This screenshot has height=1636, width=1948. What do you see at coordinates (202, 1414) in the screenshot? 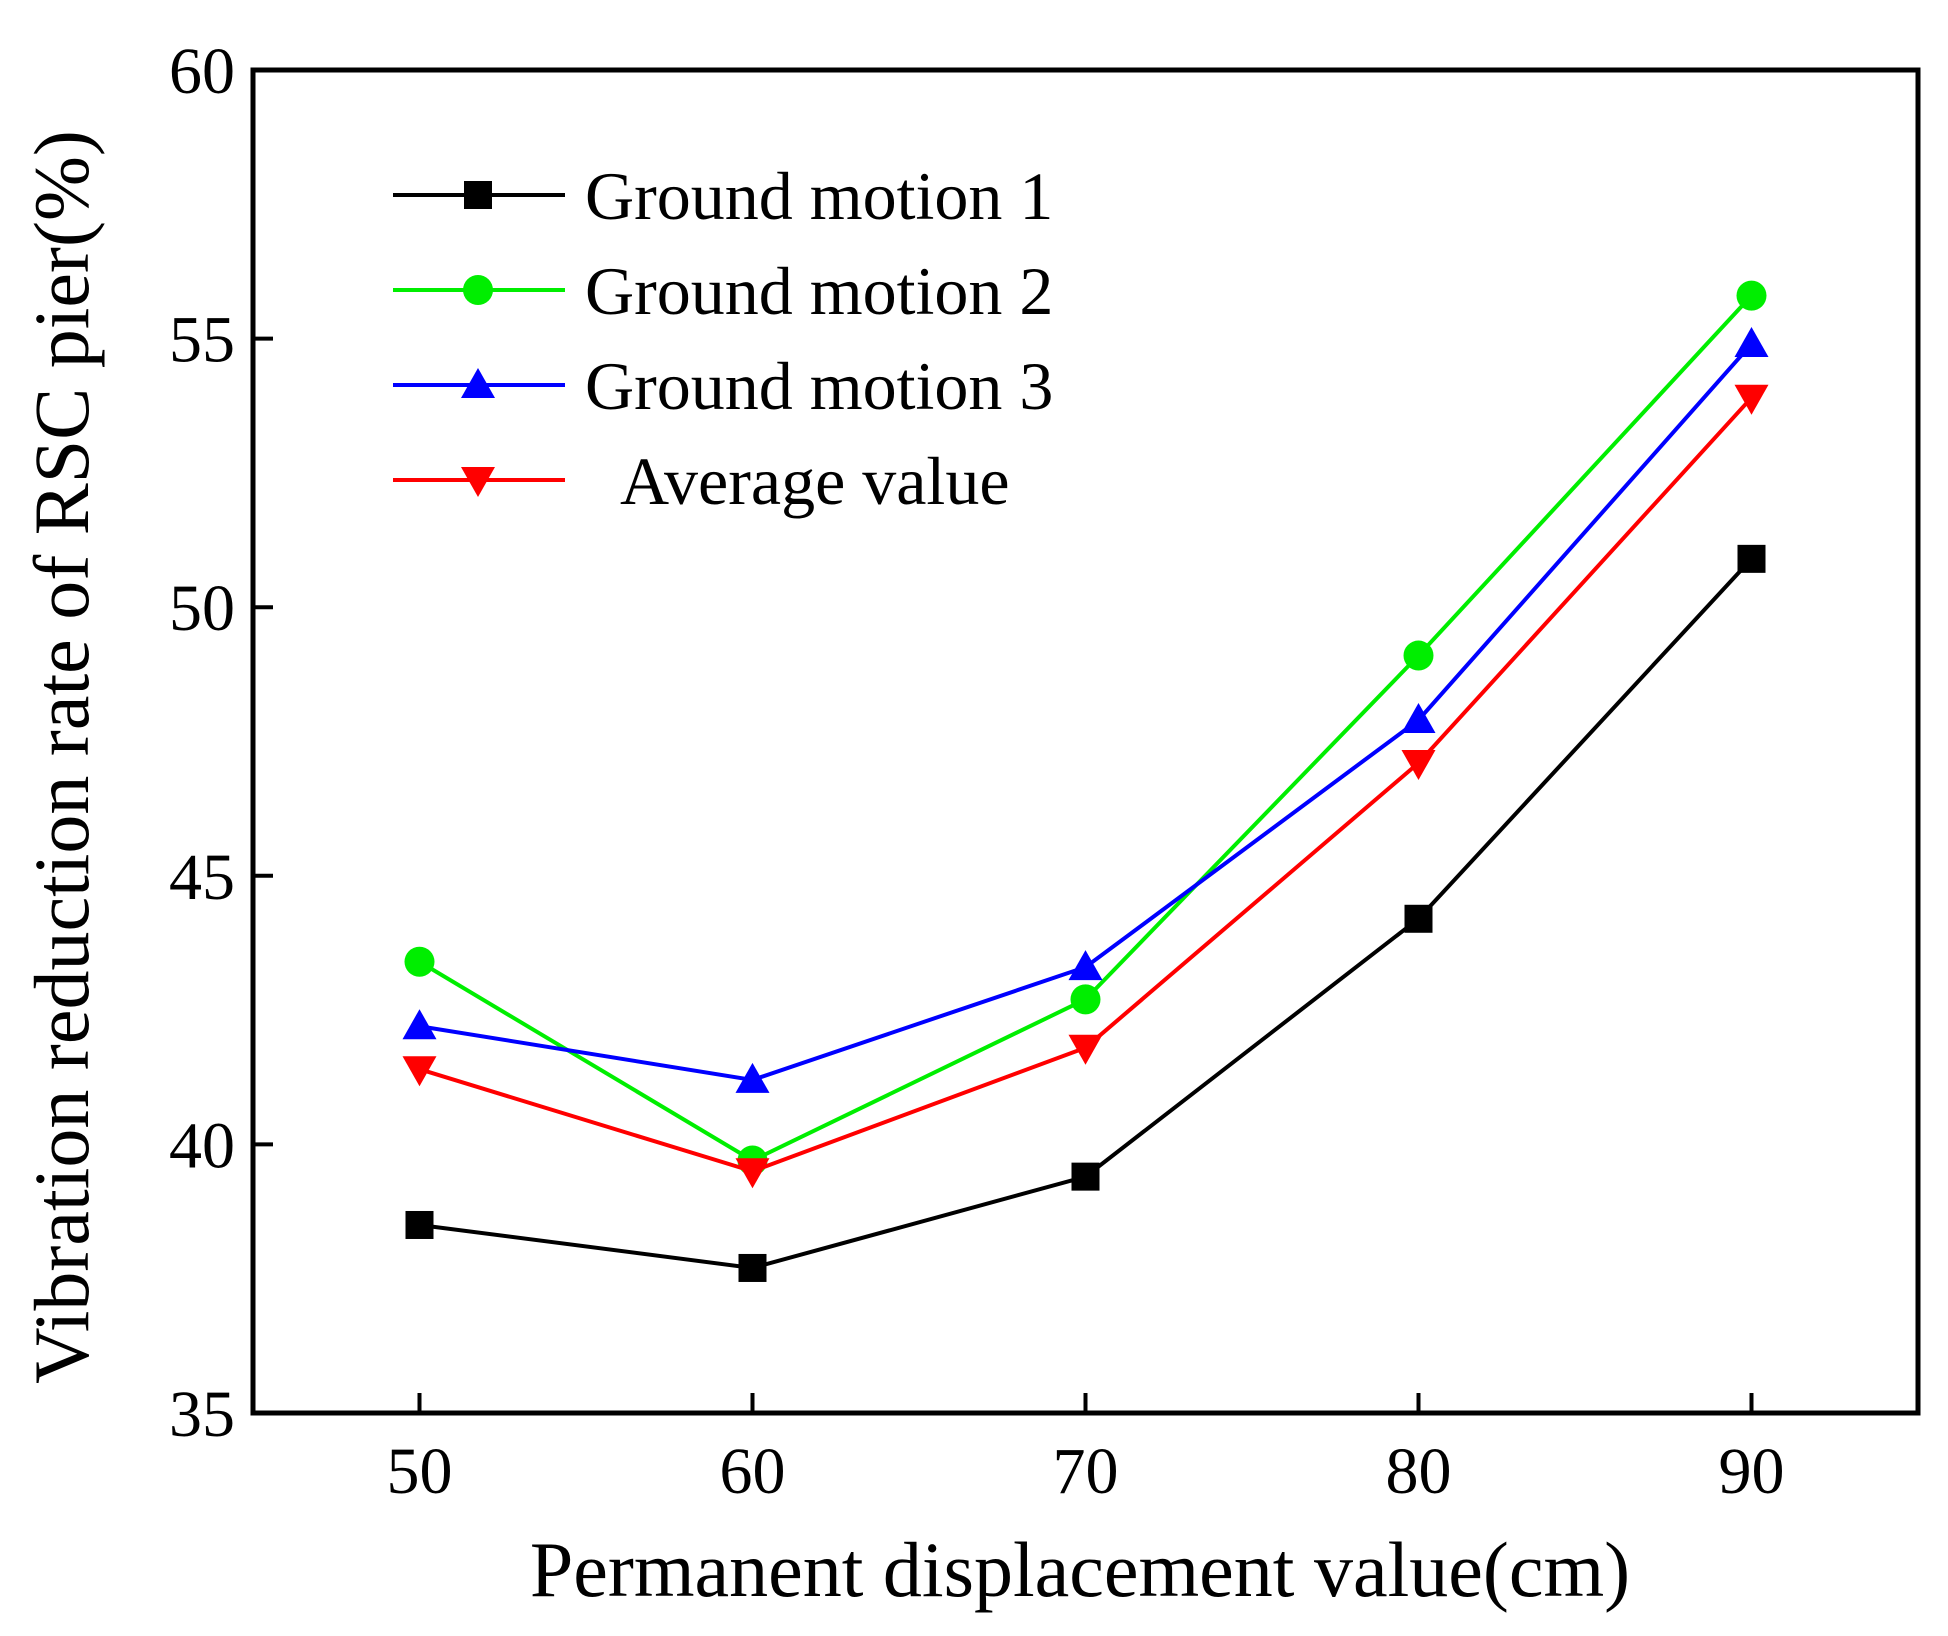
I see `y-tick-label: 35` at bounding box center [202, 1414].